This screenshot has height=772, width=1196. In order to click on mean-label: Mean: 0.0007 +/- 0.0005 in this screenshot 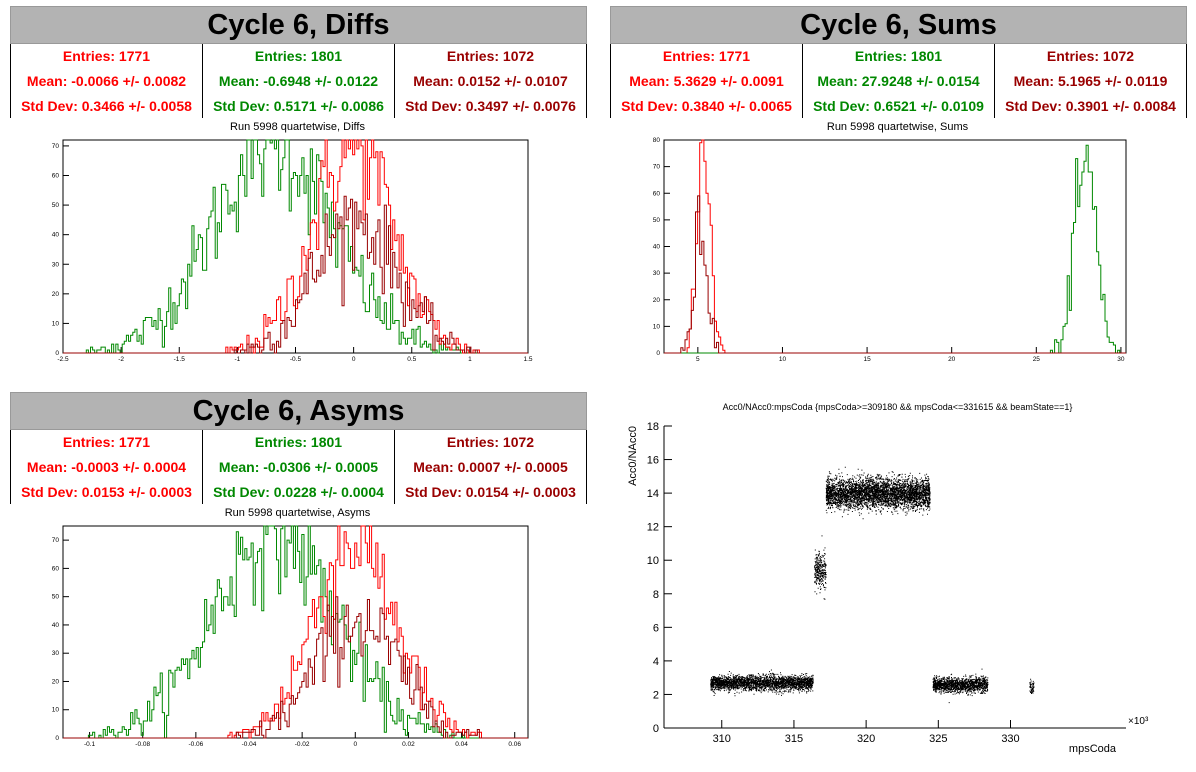, I will do `click(490, 466)`.